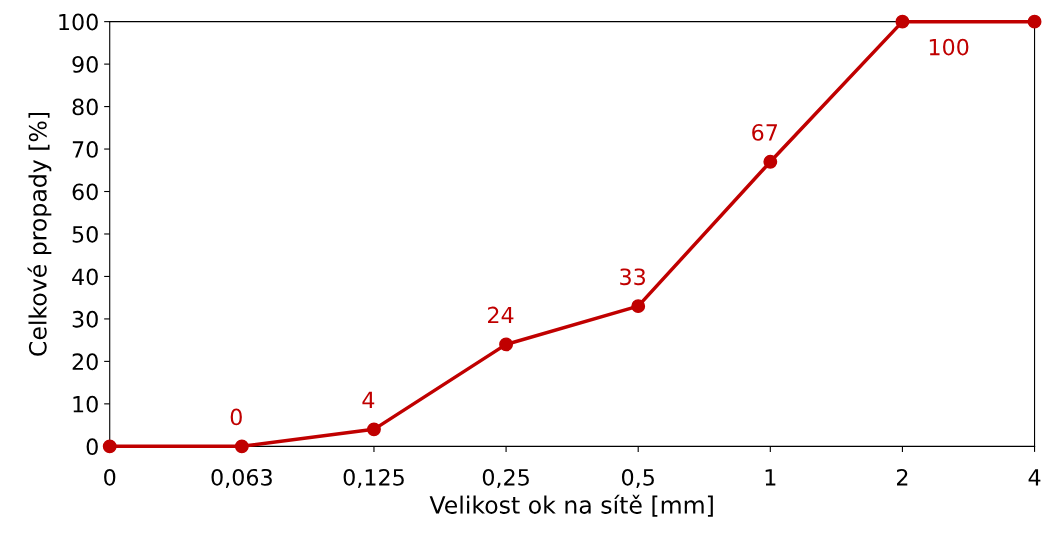  What do you see at coordinates (637, 478) in the screenshot?
I see `x-tick-label: 0,5` at bounding box center [637, 478].